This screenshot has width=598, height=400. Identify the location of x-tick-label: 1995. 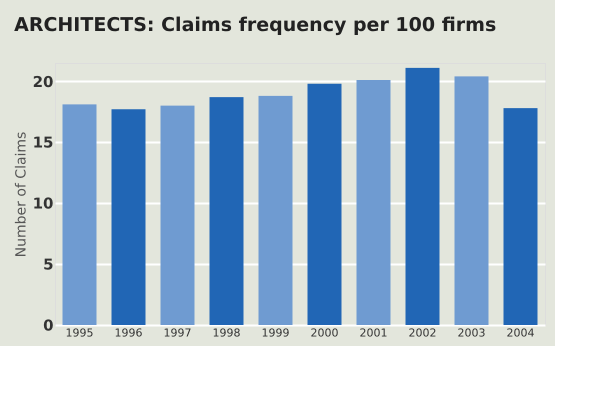
(80, 333).